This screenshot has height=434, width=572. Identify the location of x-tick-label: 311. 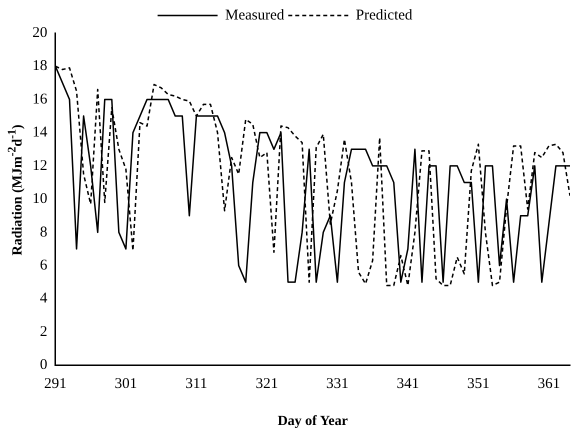
(196, 384).